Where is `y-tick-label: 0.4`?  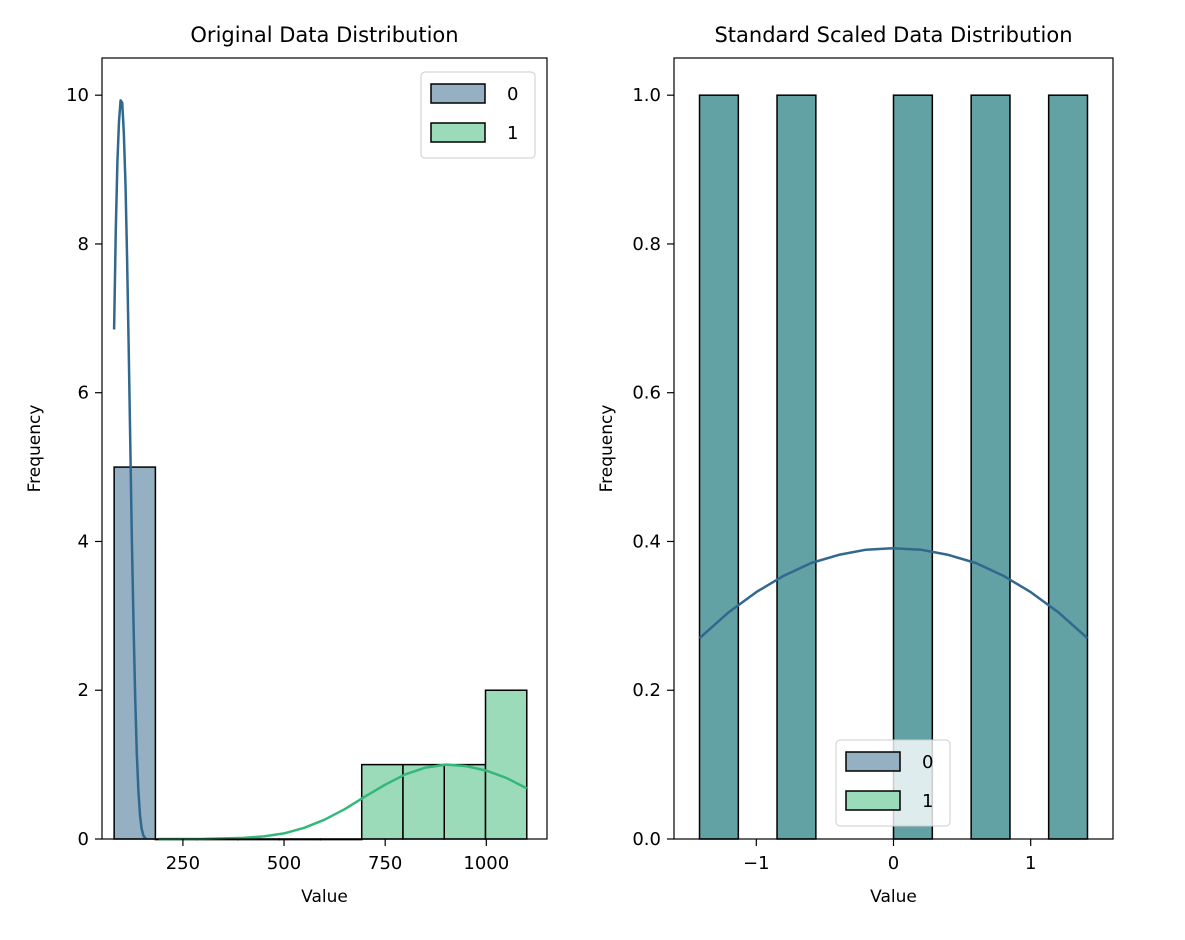
y-tick-label: 0.4 is located at coordinates (646, 541).